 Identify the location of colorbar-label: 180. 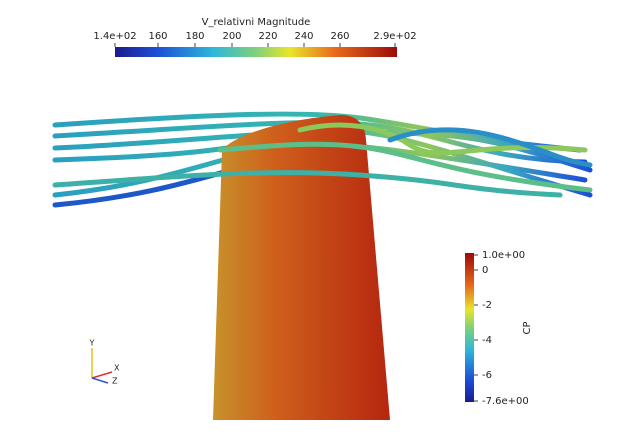
(194, 36).